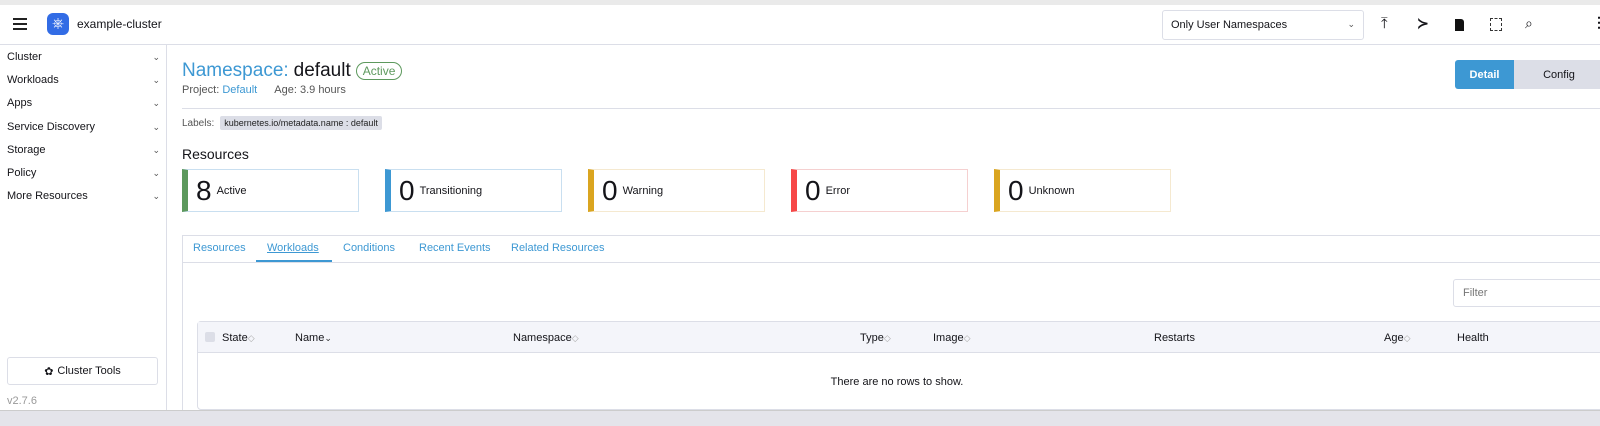 The image size is (1600, 426). What do you see at coordinates (26, 150) in the screenshot?
I see `sidebar-item-label: Storage` at bounding box center [26, 150].